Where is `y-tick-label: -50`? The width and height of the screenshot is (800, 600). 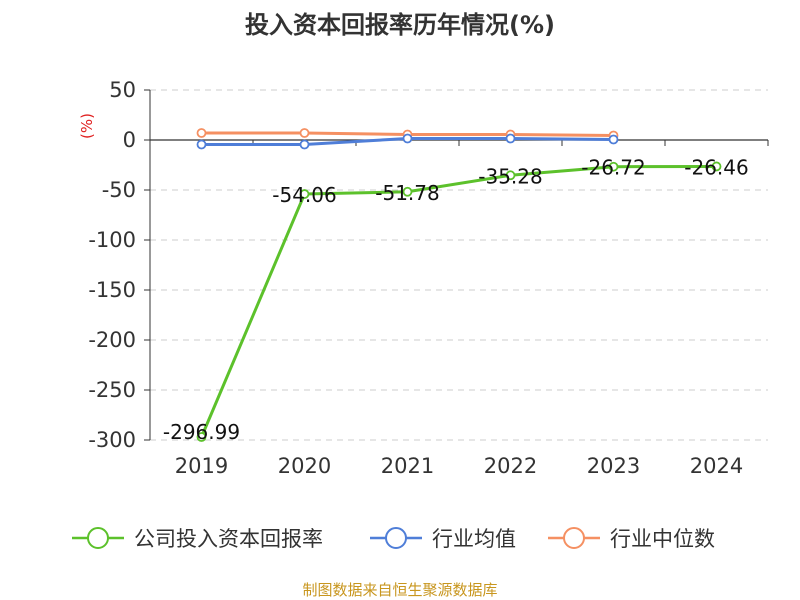
y-tick-label: -50 is located at coordinates (119, 190).